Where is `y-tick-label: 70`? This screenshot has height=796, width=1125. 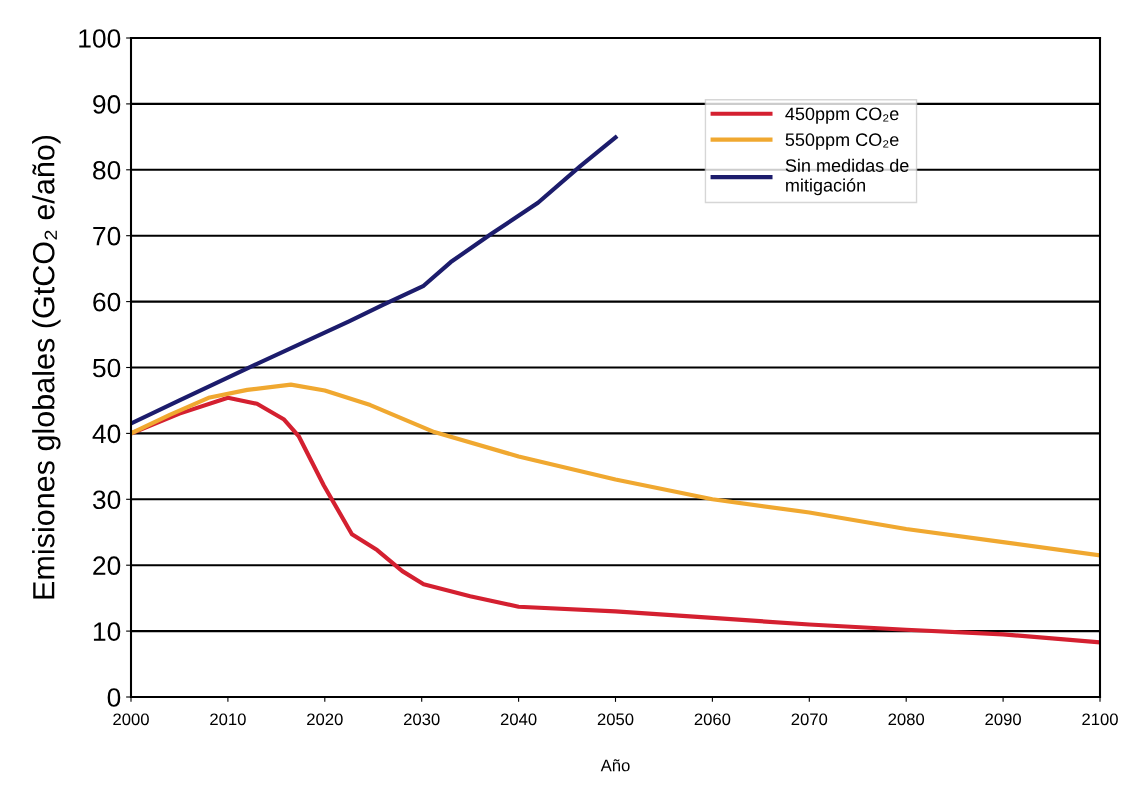 y-tick-label: 70 is located at coordinates (107, 236).